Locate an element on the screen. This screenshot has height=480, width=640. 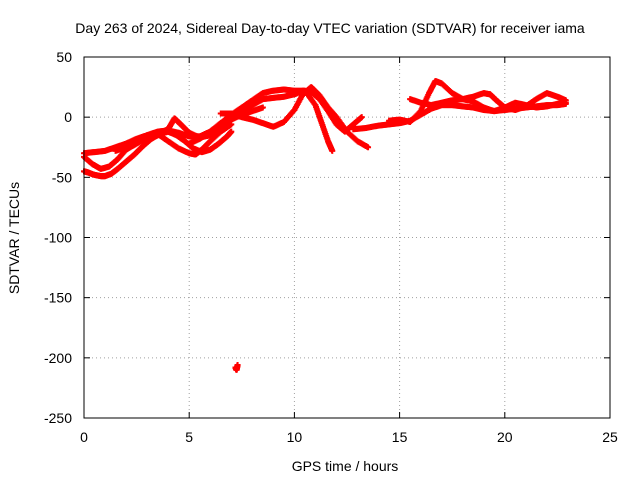
x-tick-label: 0 is located at coordinates (84, 437).